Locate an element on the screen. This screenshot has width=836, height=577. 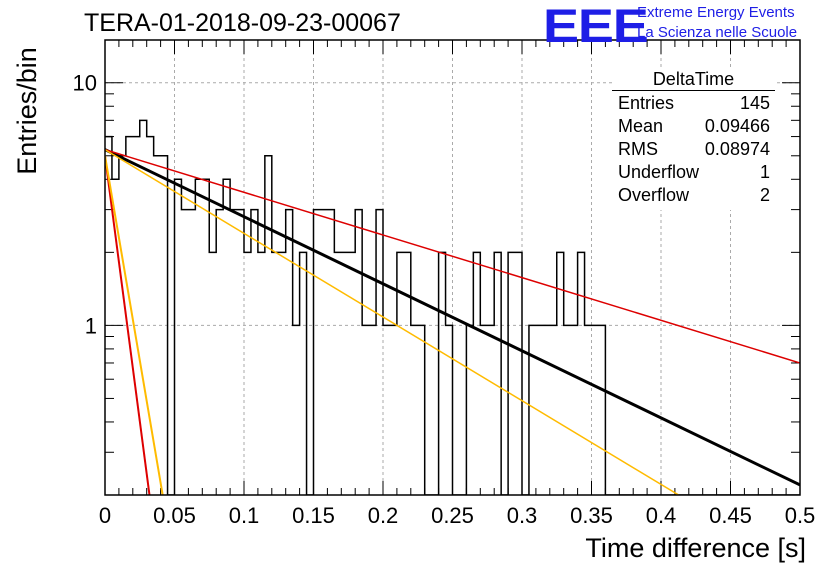
y-tick-label: 10 is located at coordinates (85, 83).